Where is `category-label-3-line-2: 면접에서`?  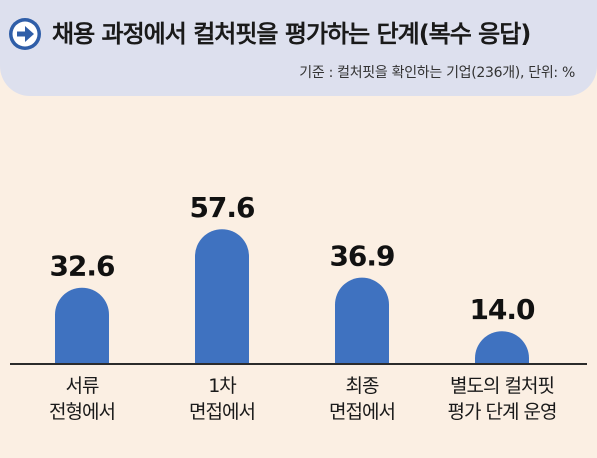
category-label-3-line-2: 면접에서 is located at coordinates (362, 412).